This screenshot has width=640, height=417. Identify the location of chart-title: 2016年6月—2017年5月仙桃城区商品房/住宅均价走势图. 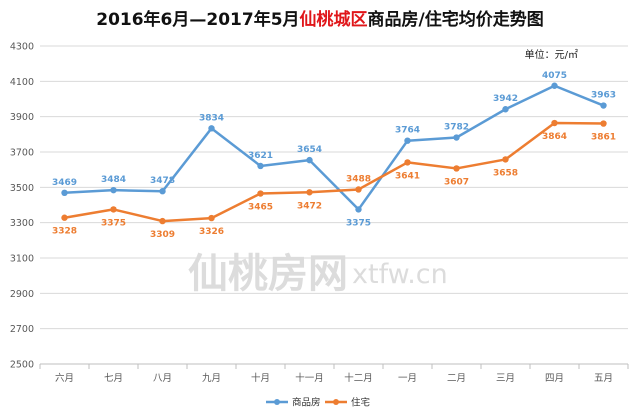
(320, 19).